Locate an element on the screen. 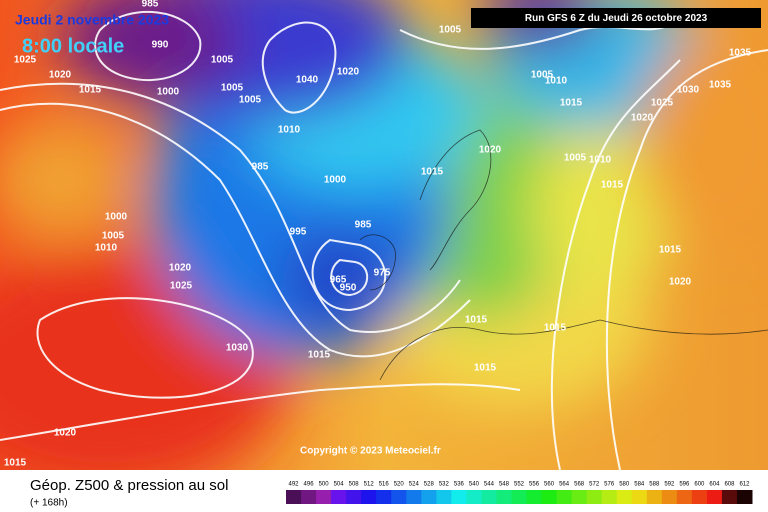 This screenshot has width=768, height=512. legend-tick: 572 is located at coordinates (594, 485).